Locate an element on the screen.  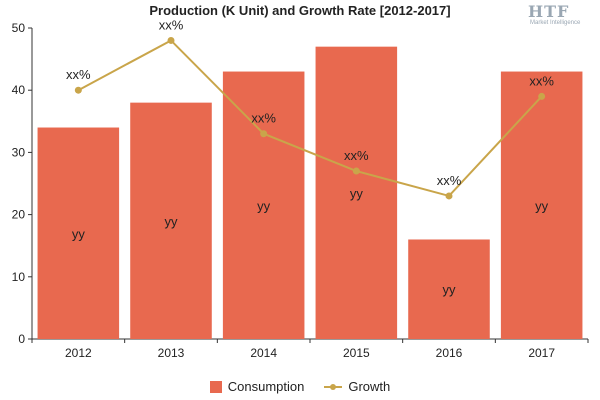
bar-2014 is located at coordinates (263, 205).